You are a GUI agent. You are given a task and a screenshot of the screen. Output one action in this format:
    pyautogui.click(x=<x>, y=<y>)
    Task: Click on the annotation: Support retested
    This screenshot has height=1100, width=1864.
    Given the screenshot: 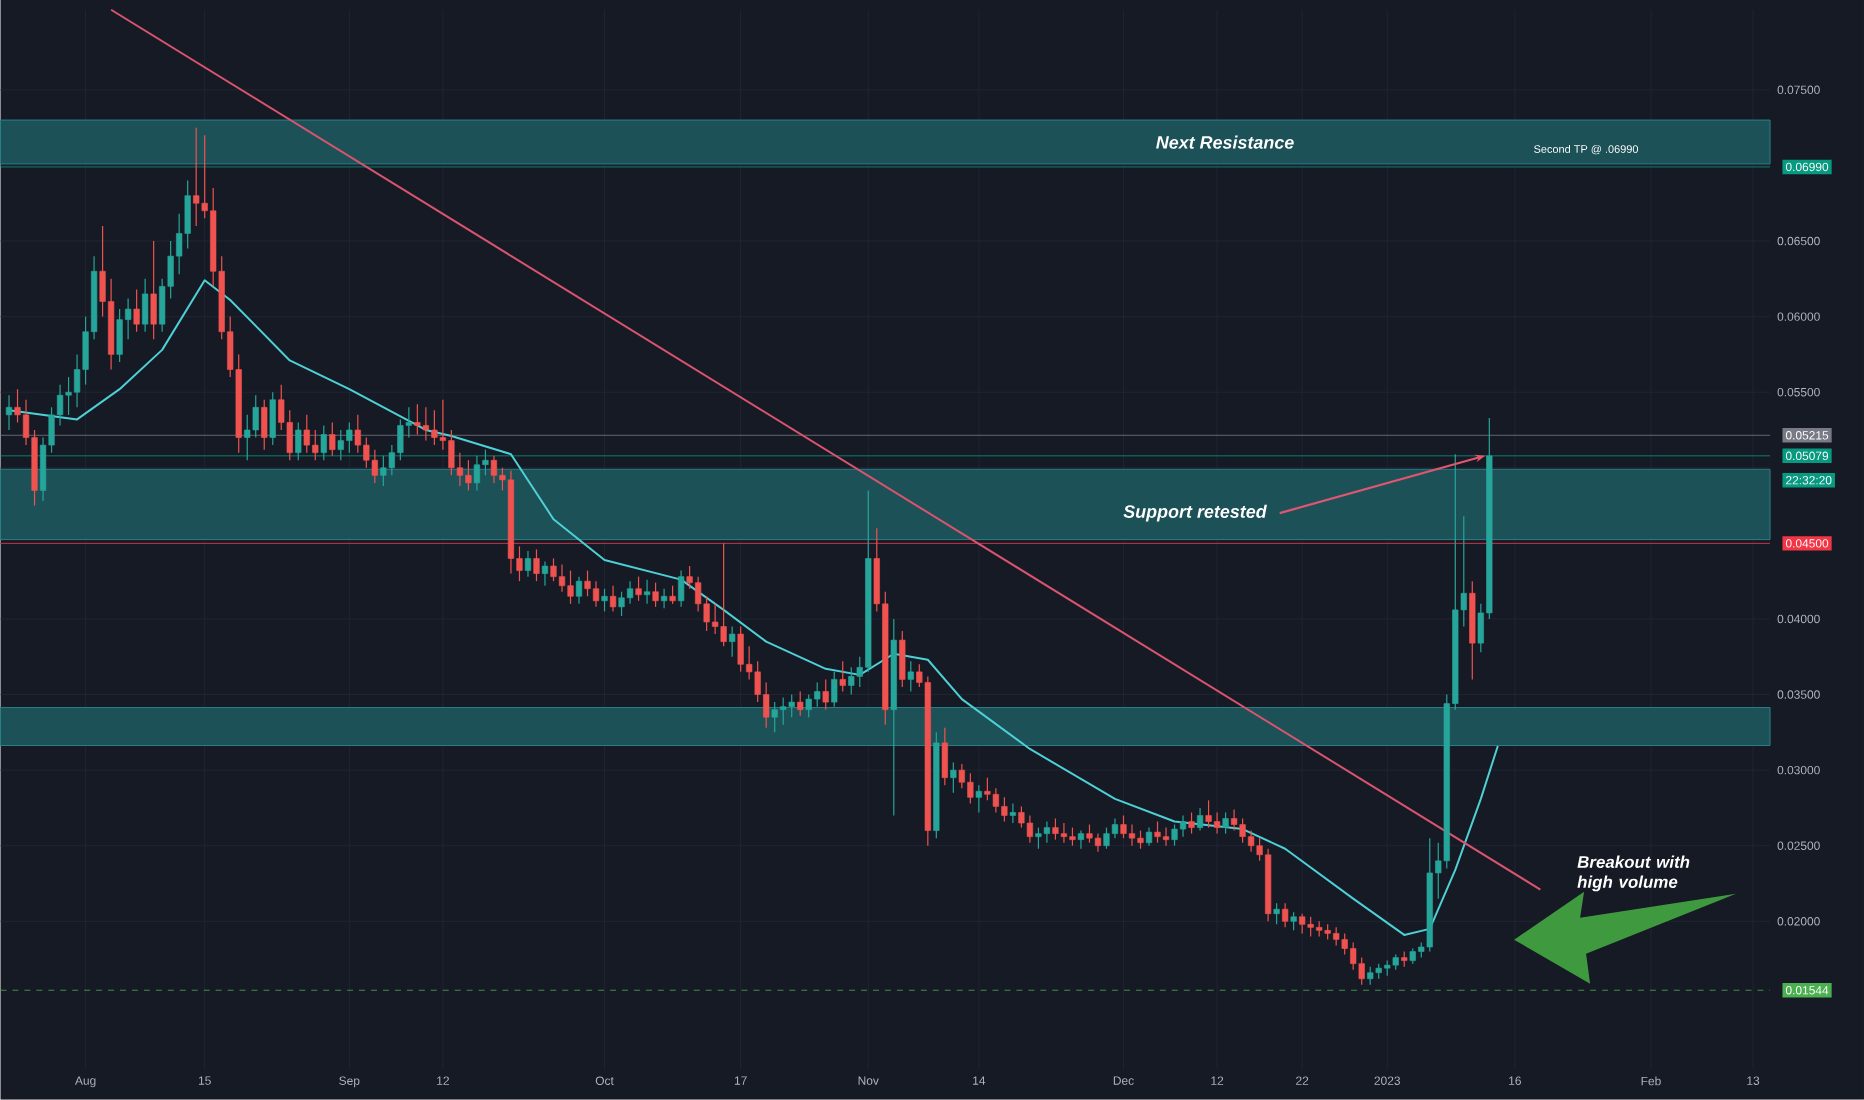 What is the action you would take?
    pyautogui.click(x=1195, y=513)
    